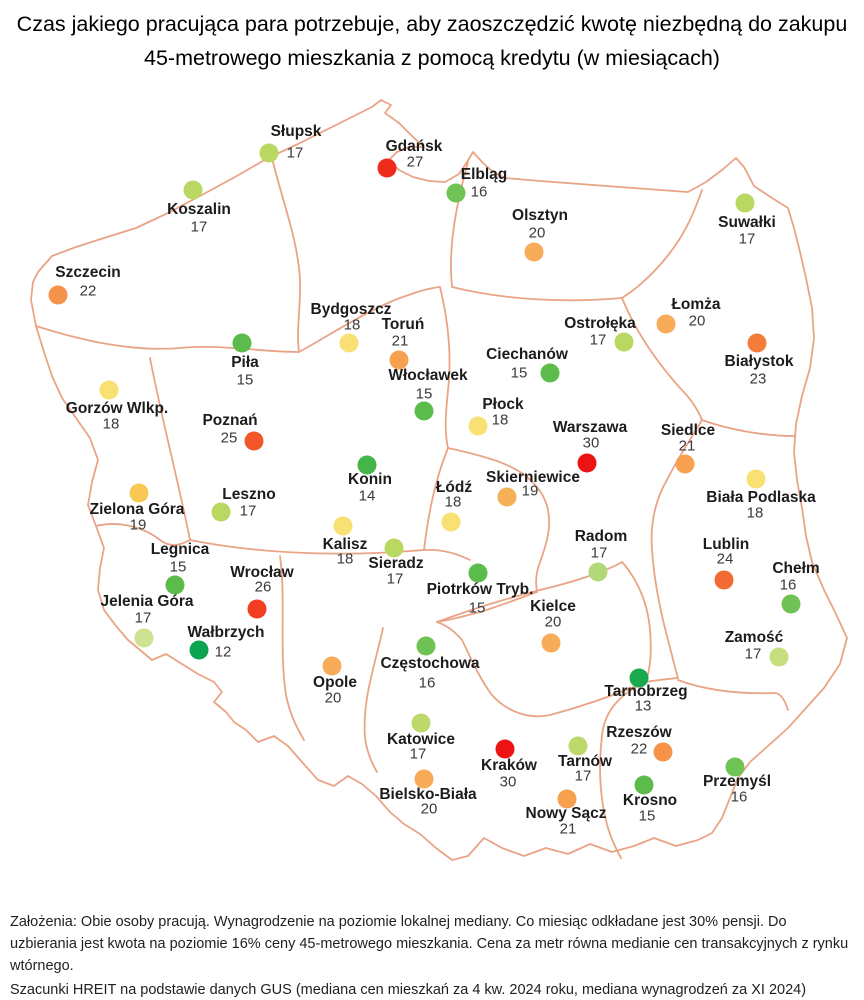 This screenshot has width=864, height=1000. Describe the element at coordinates (400, 341) in the screenshot. I see `city-value-toru: 21` at that location.